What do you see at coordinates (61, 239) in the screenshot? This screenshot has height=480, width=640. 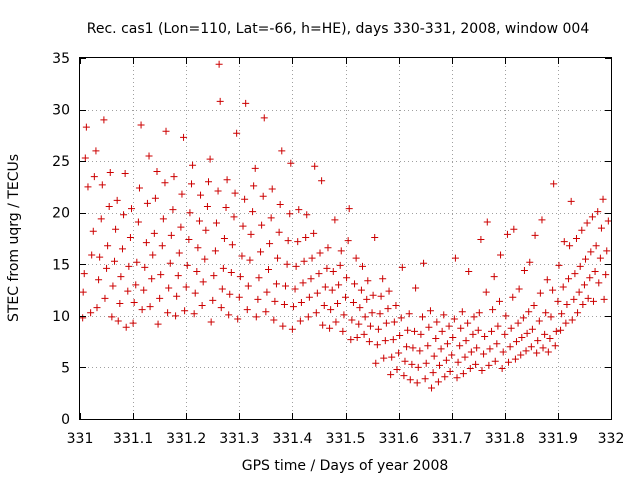 I see `y-tick-labels: 0 5 10 15 20 25 30 35` at bounding box center [61, 239].